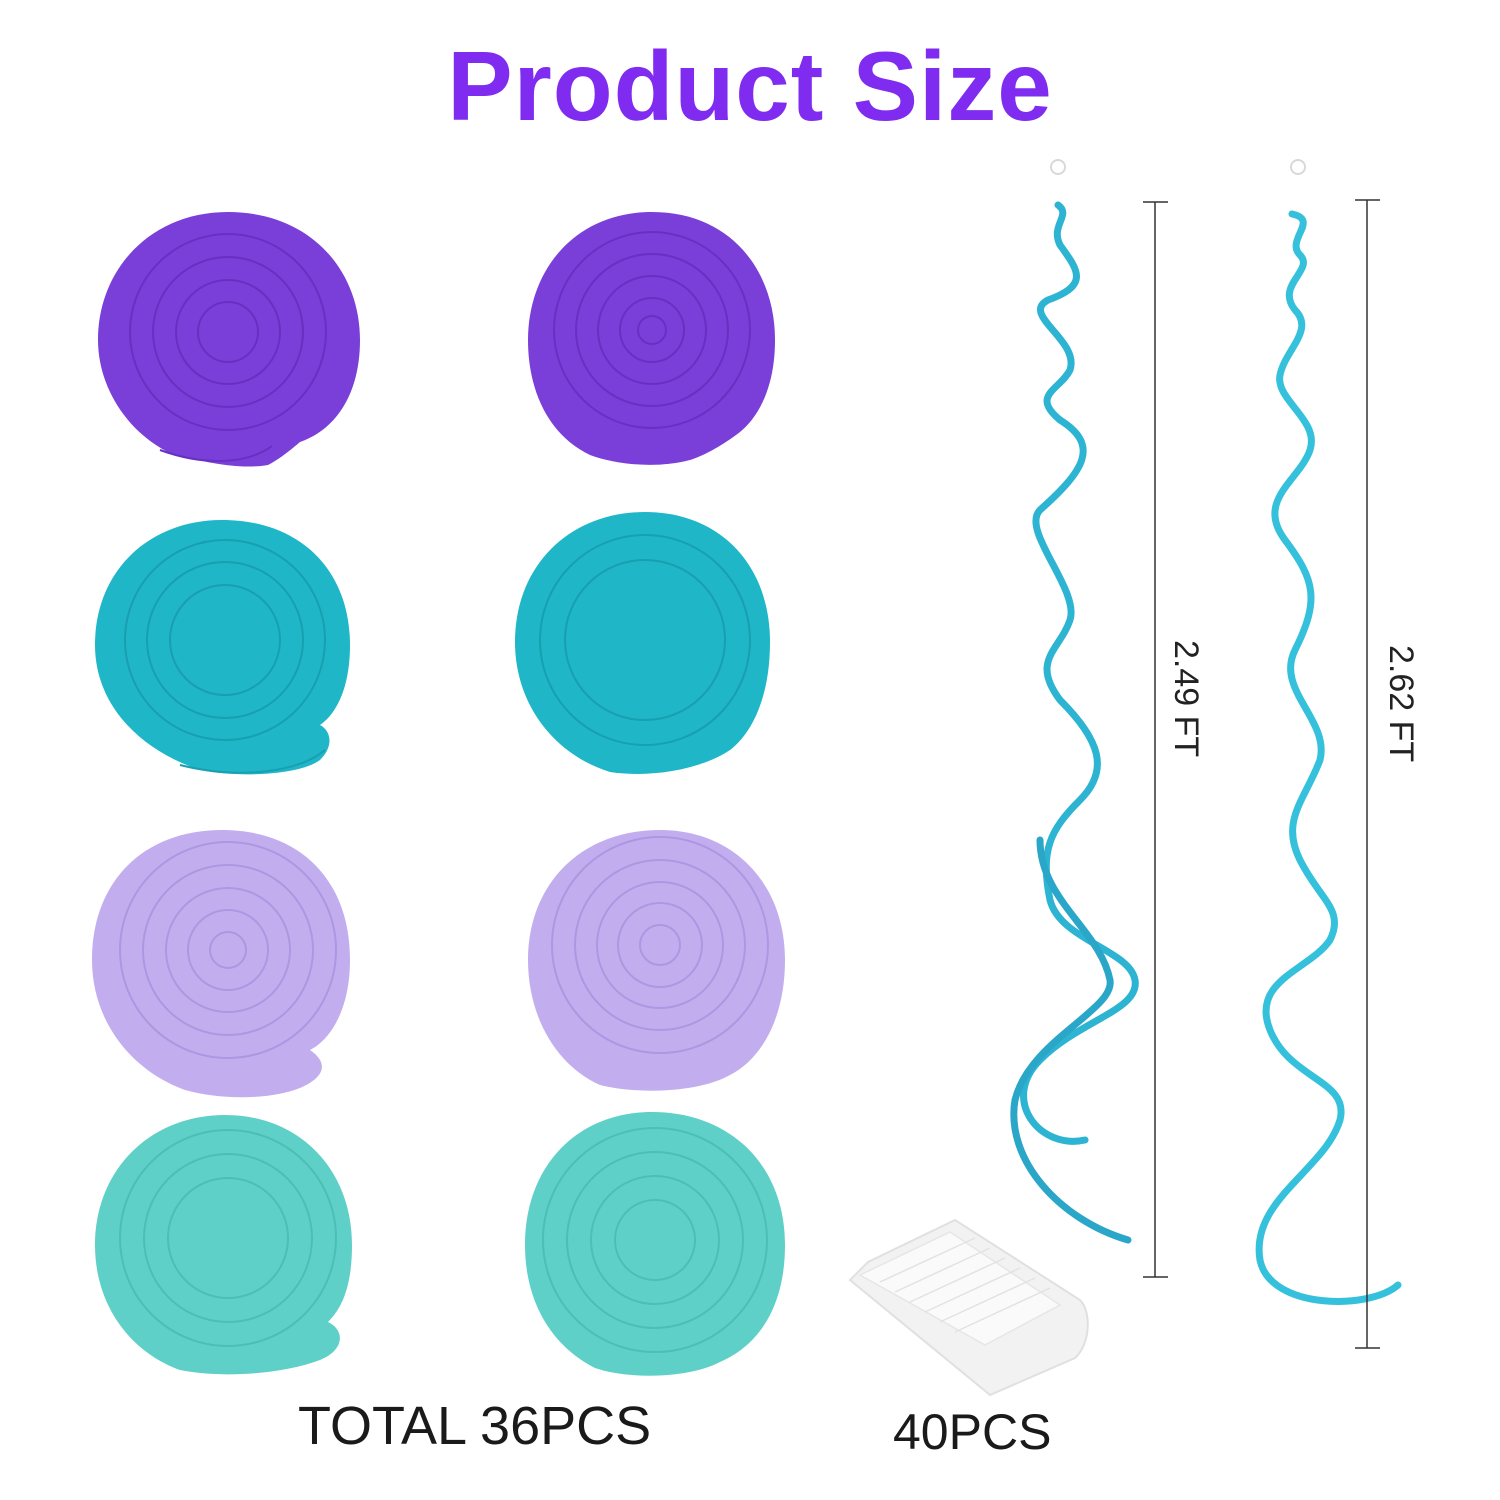  Describe the element at coordinates (475, 1426) in the screenshot. I see `total-count-caption: TOTAL 36PCS` at that location.